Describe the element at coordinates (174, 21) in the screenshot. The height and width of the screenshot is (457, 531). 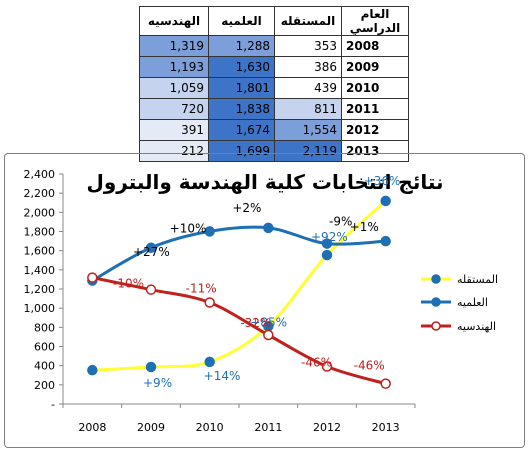
I see `header-engineering: الهندسيه` at that location.